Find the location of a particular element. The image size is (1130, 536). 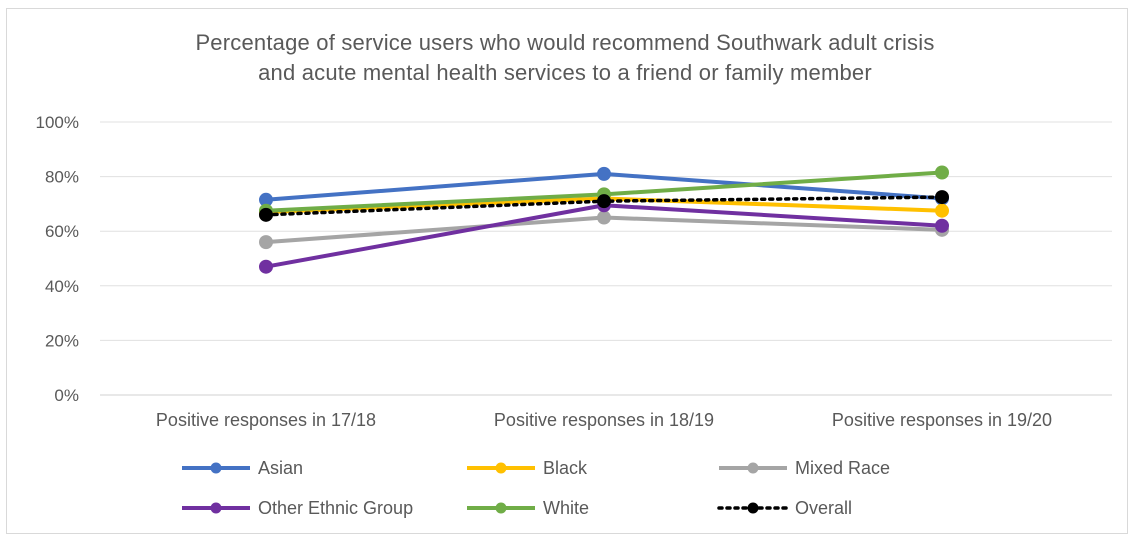

y-tick-label: 80% is located at coordinates (62, 177).